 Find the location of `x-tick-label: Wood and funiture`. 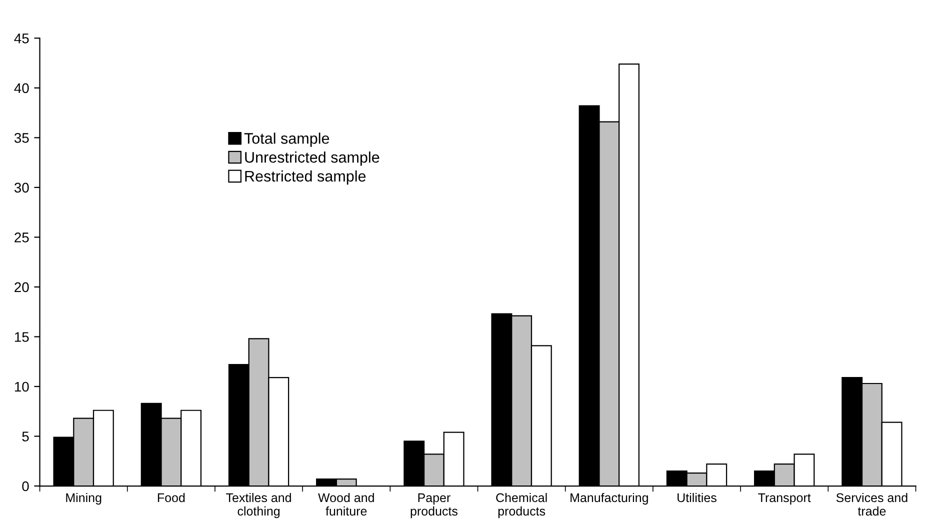

x-tick-label: Wood and funiture is located at coordinates (346, 504).